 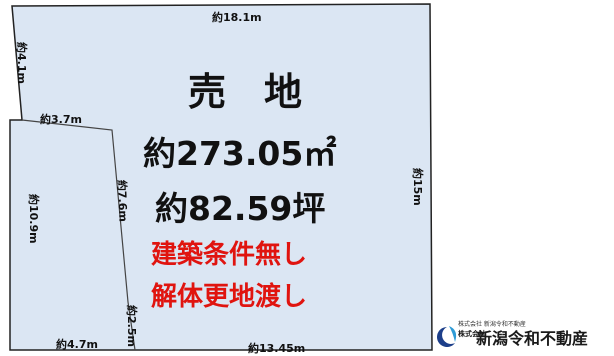 What do you see at coordinates (239, 153) in the screenshot?
I see `area-square-meters: 約273.05㎡` at bounding box center [239, 153].